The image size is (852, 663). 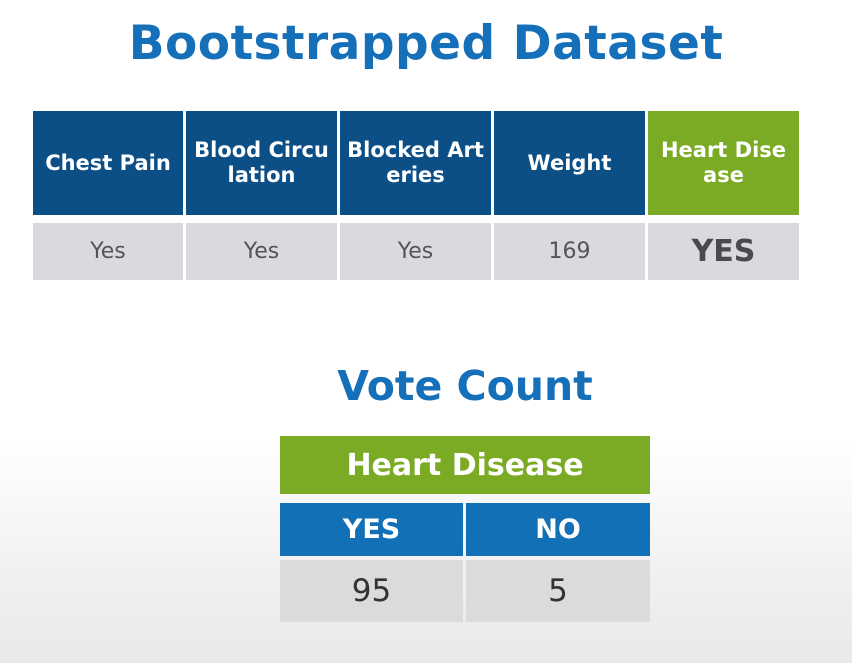 What do you see at coordinates (415, 251) in the screenshot?
I see `value-blocked-arteries: Yes` at bounding box center [415, 251].